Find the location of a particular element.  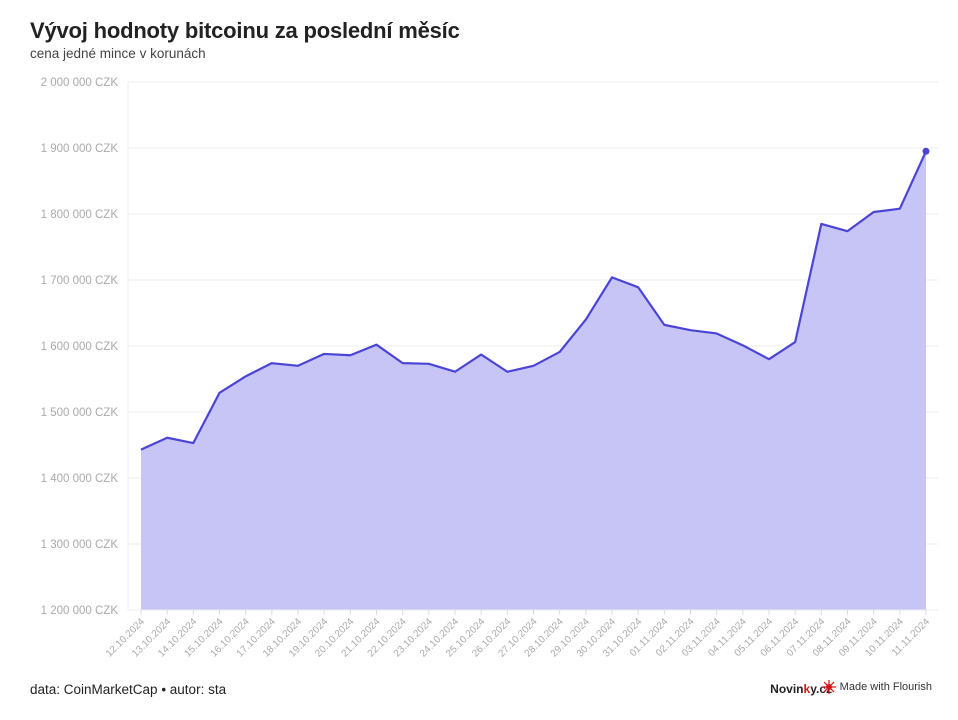

brand-text-highlight: k is located at coordinates (807, 689).